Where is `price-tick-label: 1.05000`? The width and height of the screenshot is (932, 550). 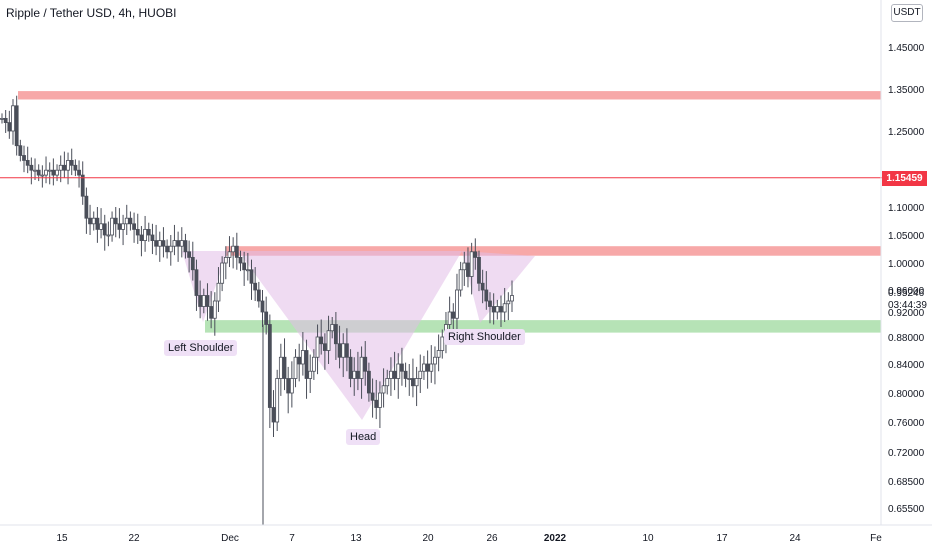
price-tick-label: 1.05000 is located at coordinates (906, 236).